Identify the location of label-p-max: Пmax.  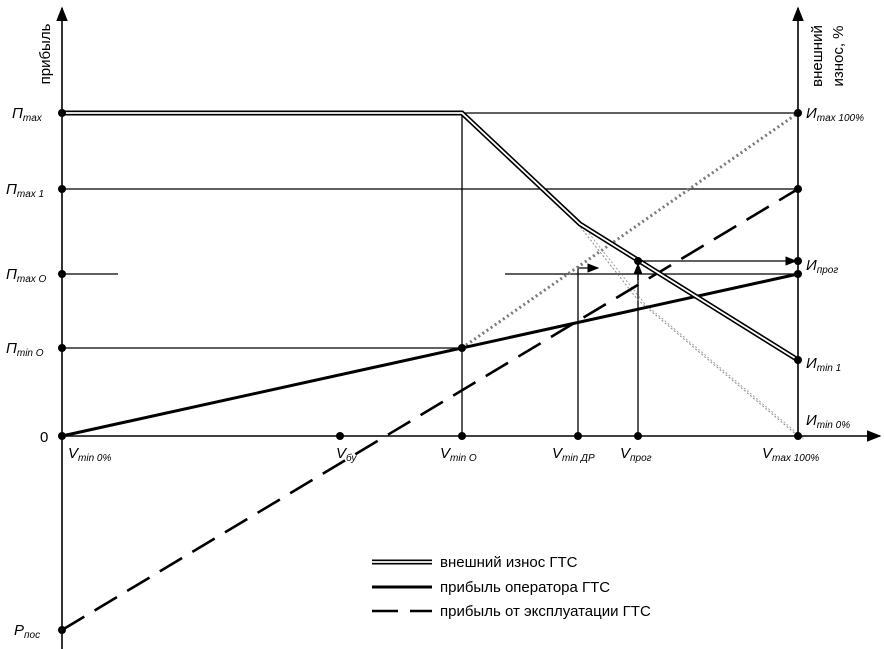
(27, 114).